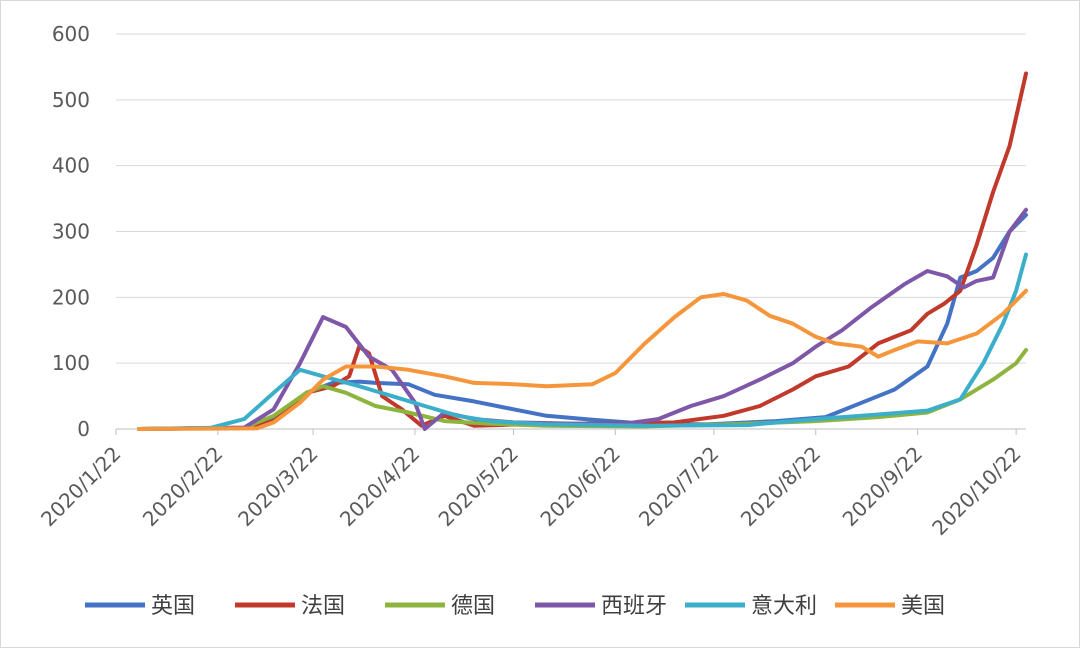  Describe the element at coordinates (173, 606) in the screenshot. I see `legend-label: 英国` at that location.